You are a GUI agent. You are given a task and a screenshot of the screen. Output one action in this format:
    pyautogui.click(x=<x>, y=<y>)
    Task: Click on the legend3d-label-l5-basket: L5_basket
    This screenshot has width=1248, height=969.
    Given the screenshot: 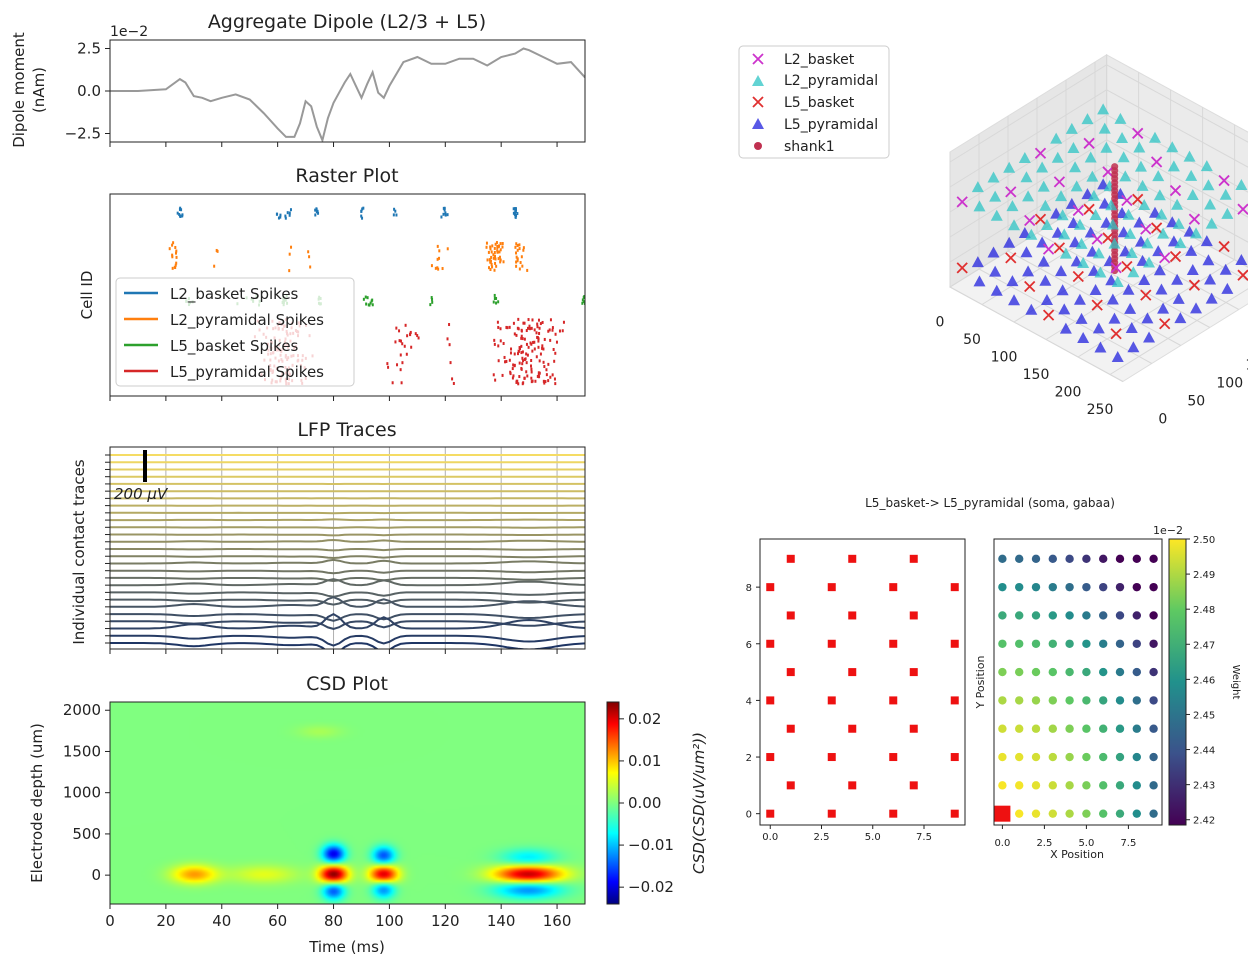 What is the action you would take?
    pyautogui.click(x=819, y=103)
    